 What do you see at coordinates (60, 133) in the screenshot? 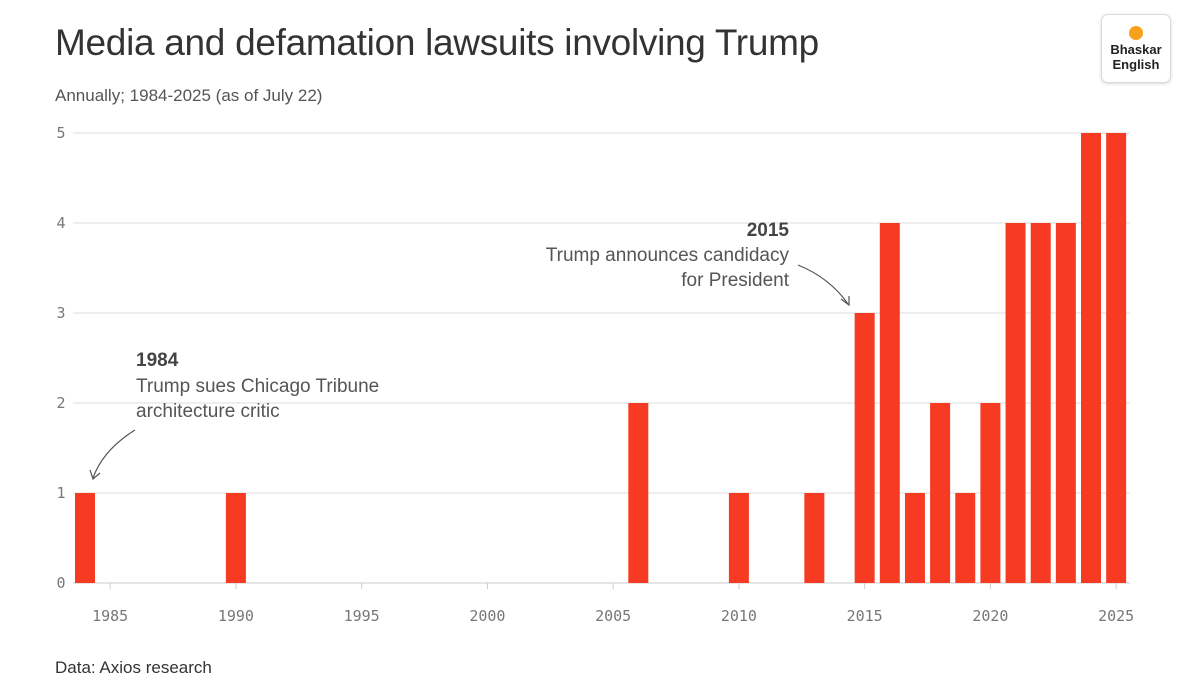
I see `y-tick-label: 5` at bounding box center [60, 133].